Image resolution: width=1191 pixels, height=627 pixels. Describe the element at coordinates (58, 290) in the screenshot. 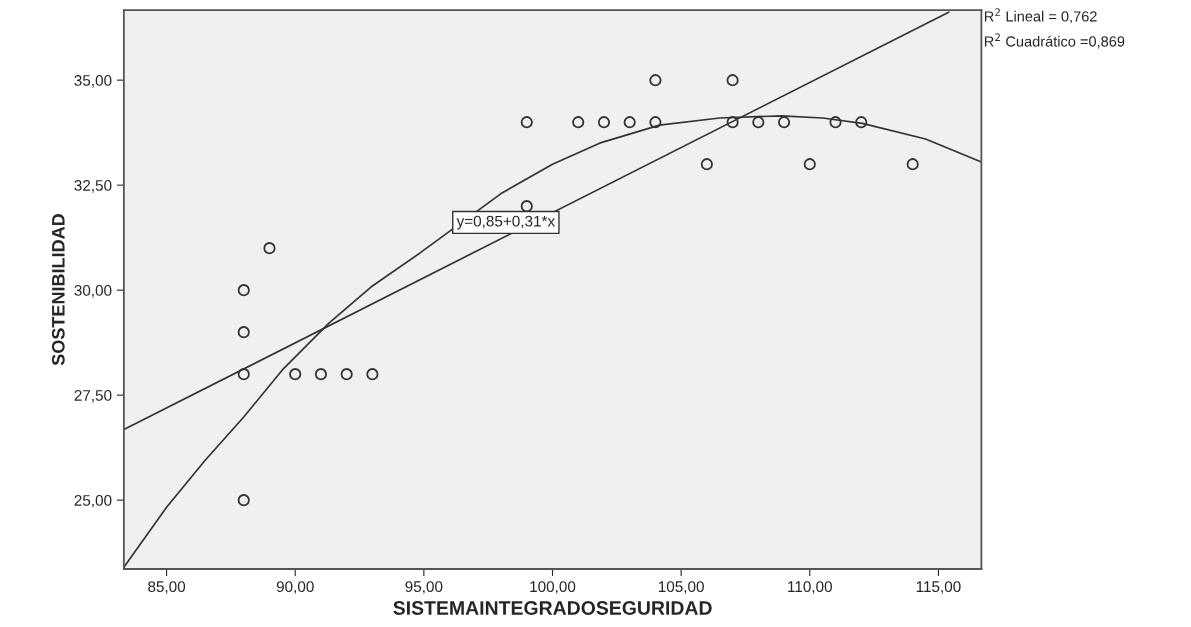

I see `y-axis-title: SOSTENIBILIDAD` at that location.